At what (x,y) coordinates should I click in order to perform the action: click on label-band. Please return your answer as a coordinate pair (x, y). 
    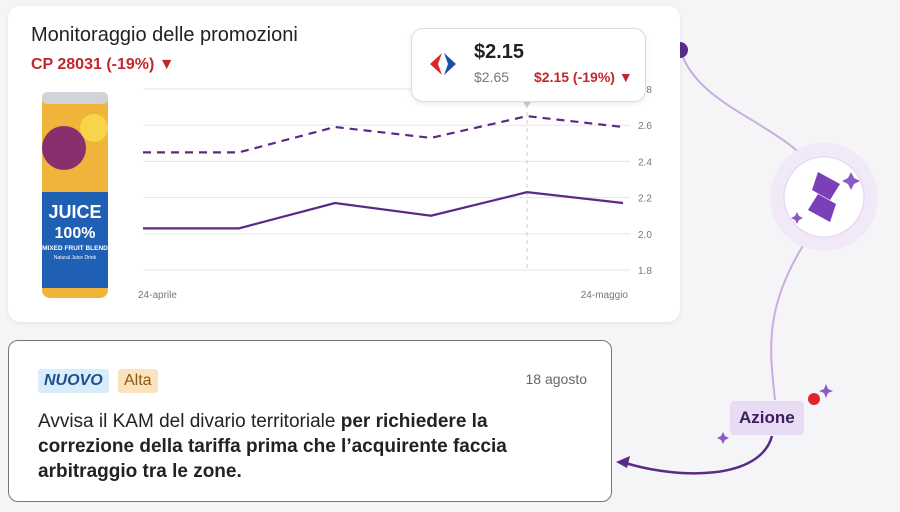
    Looking at the image, I should click on (75, 240).